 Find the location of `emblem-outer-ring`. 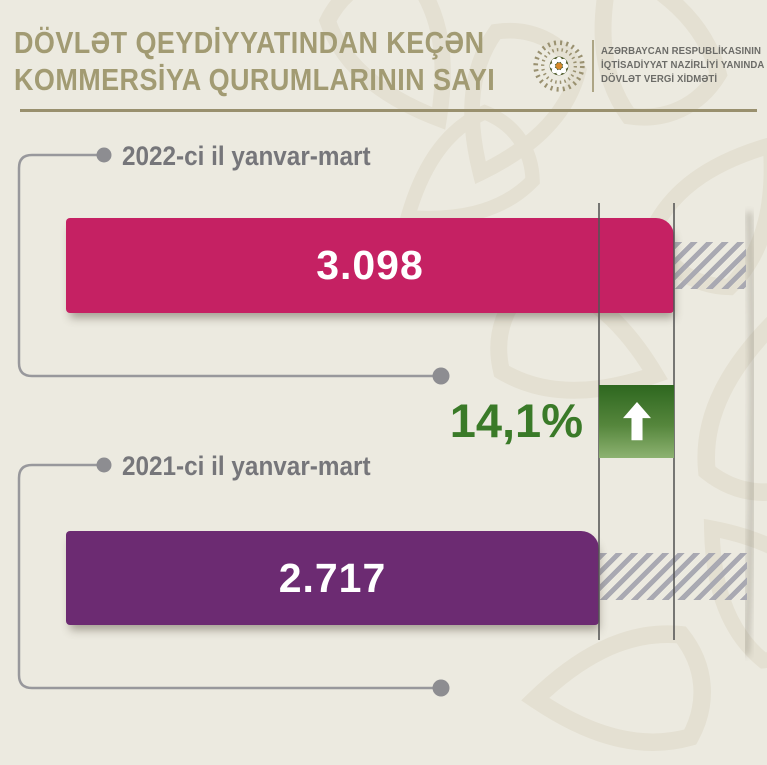

emblem-outer-ring is located at coordinates (559, 66).